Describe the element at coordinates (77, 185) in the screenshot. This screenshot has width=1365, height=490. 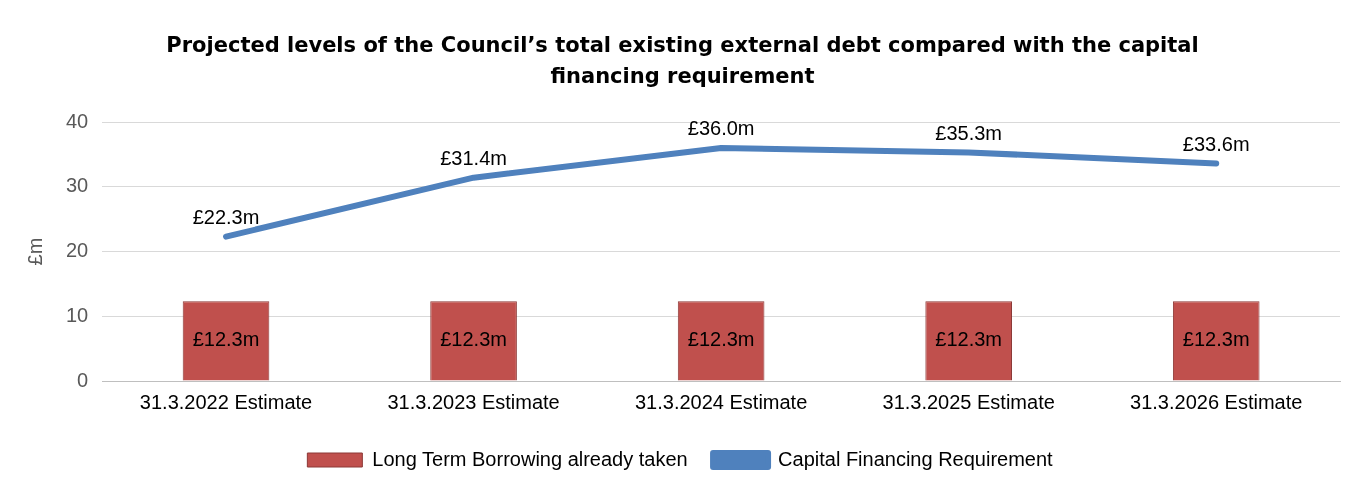
I see `y-tick-label: 30` at that location.